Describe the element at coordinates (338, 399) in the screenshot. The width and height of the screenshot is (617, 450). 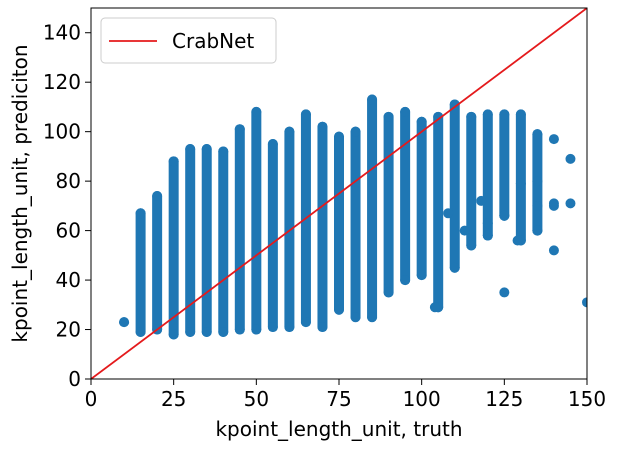
I see `x-tick-label: 75` at that location.